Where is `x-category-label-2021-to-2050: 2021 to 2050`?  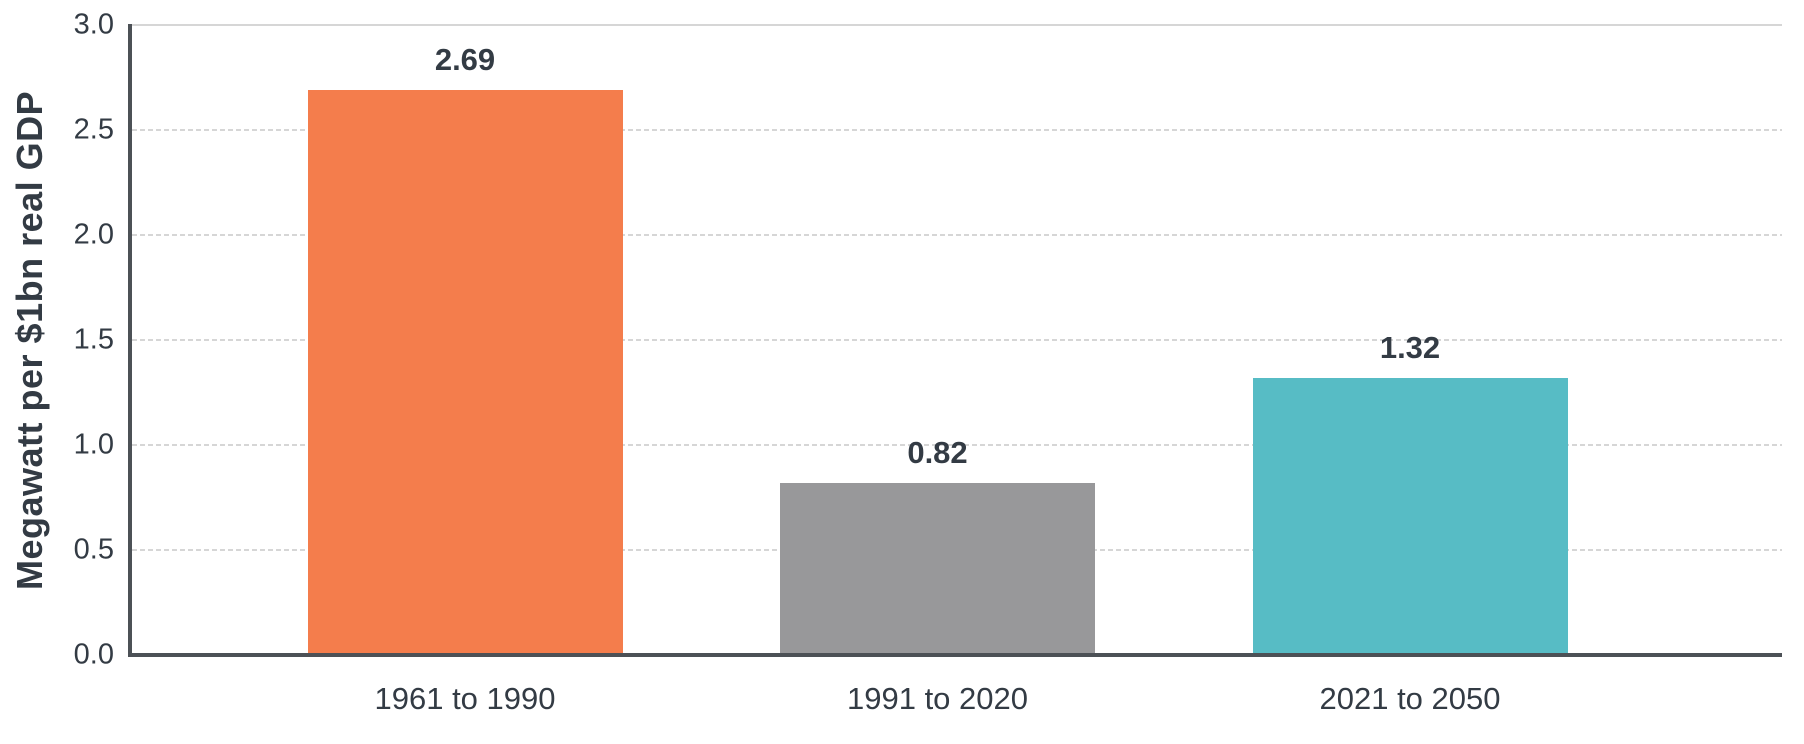
x-category-label-2021-to-2050: 2021 to 2050 is located at coordinates (1410, 698).